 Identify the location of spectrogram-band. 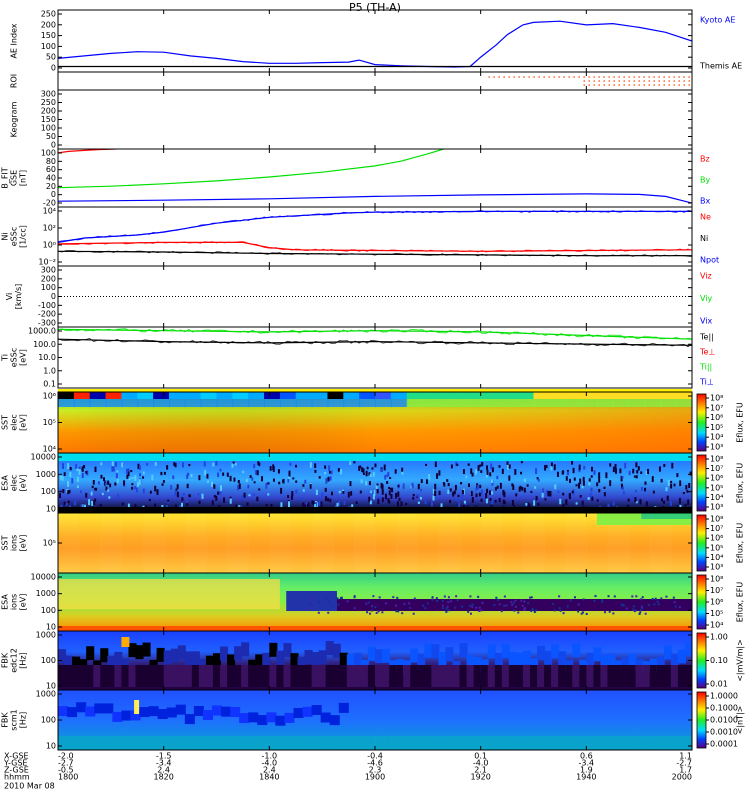
(311, 601).